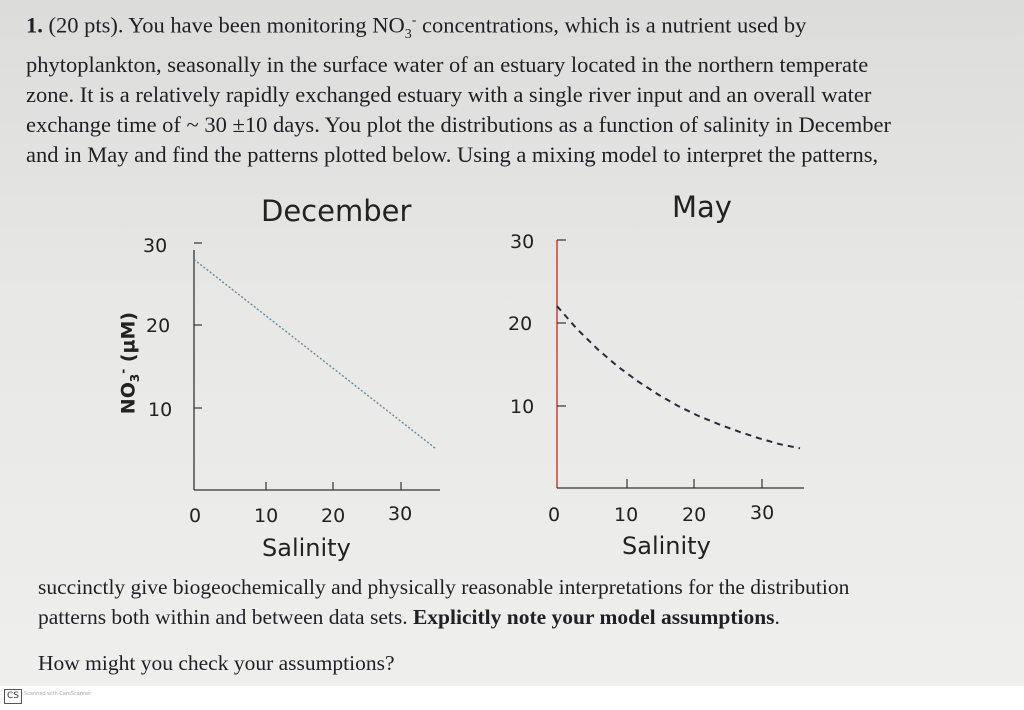 The image size is (1024, 710). I want to click on dec-xtick-20: 20, so click(333, 516).